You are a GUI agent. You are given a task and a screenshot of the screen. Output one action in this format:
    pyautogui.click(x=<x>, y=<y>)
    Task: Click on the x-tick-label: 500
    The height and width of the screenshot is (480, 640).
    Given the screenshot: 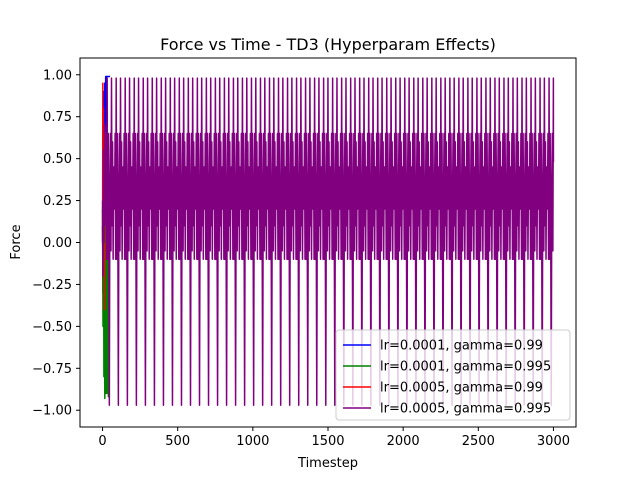 What is the action you would take?
    pyautogui.click(x=177, y=441)
    